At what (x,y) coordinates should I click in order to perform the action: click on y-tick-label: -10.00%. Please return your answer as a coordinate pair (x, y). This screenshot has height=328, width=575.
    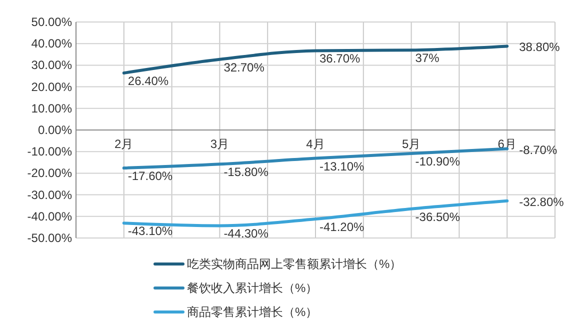
    Looking at the image, I should click on (49, 151).